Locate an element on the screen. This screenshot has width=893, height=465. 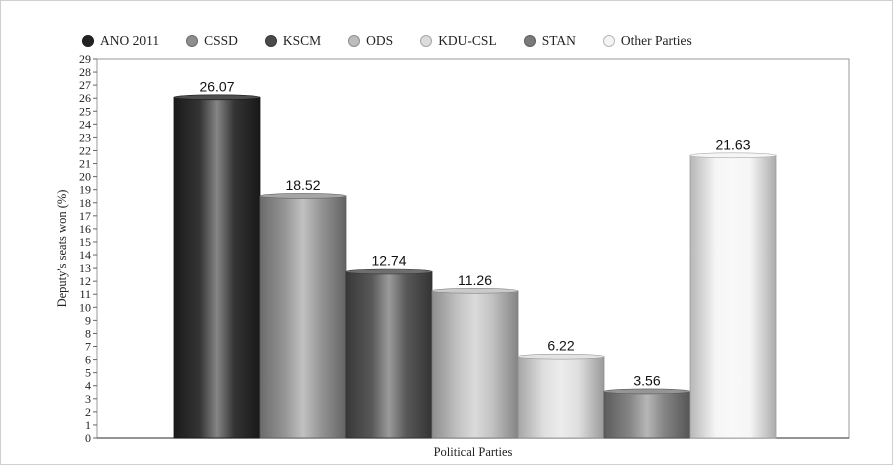
legend-item: Other Parties is located at coordinates (647, 41).